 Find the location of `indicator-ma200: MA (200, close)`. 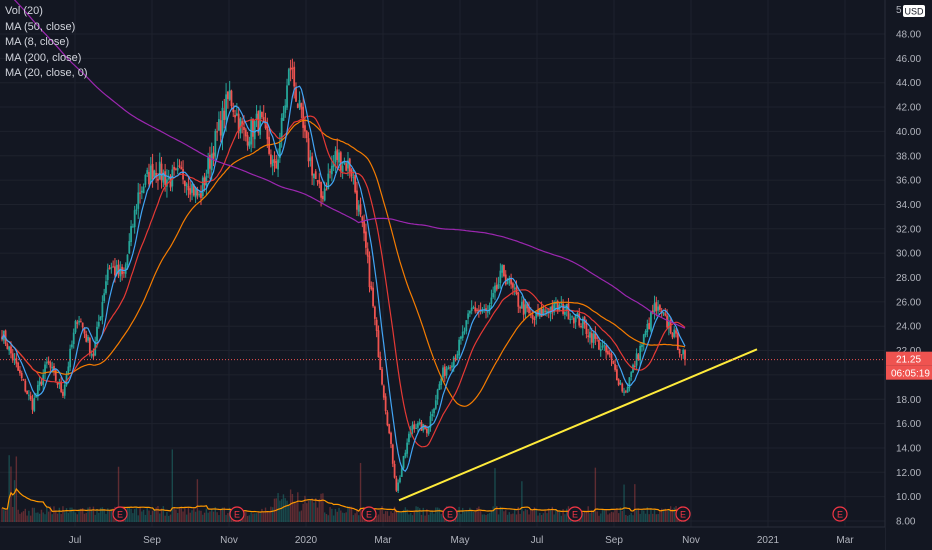

indicator-ma200: MA (200, close) is located at coordinates (43, 57).